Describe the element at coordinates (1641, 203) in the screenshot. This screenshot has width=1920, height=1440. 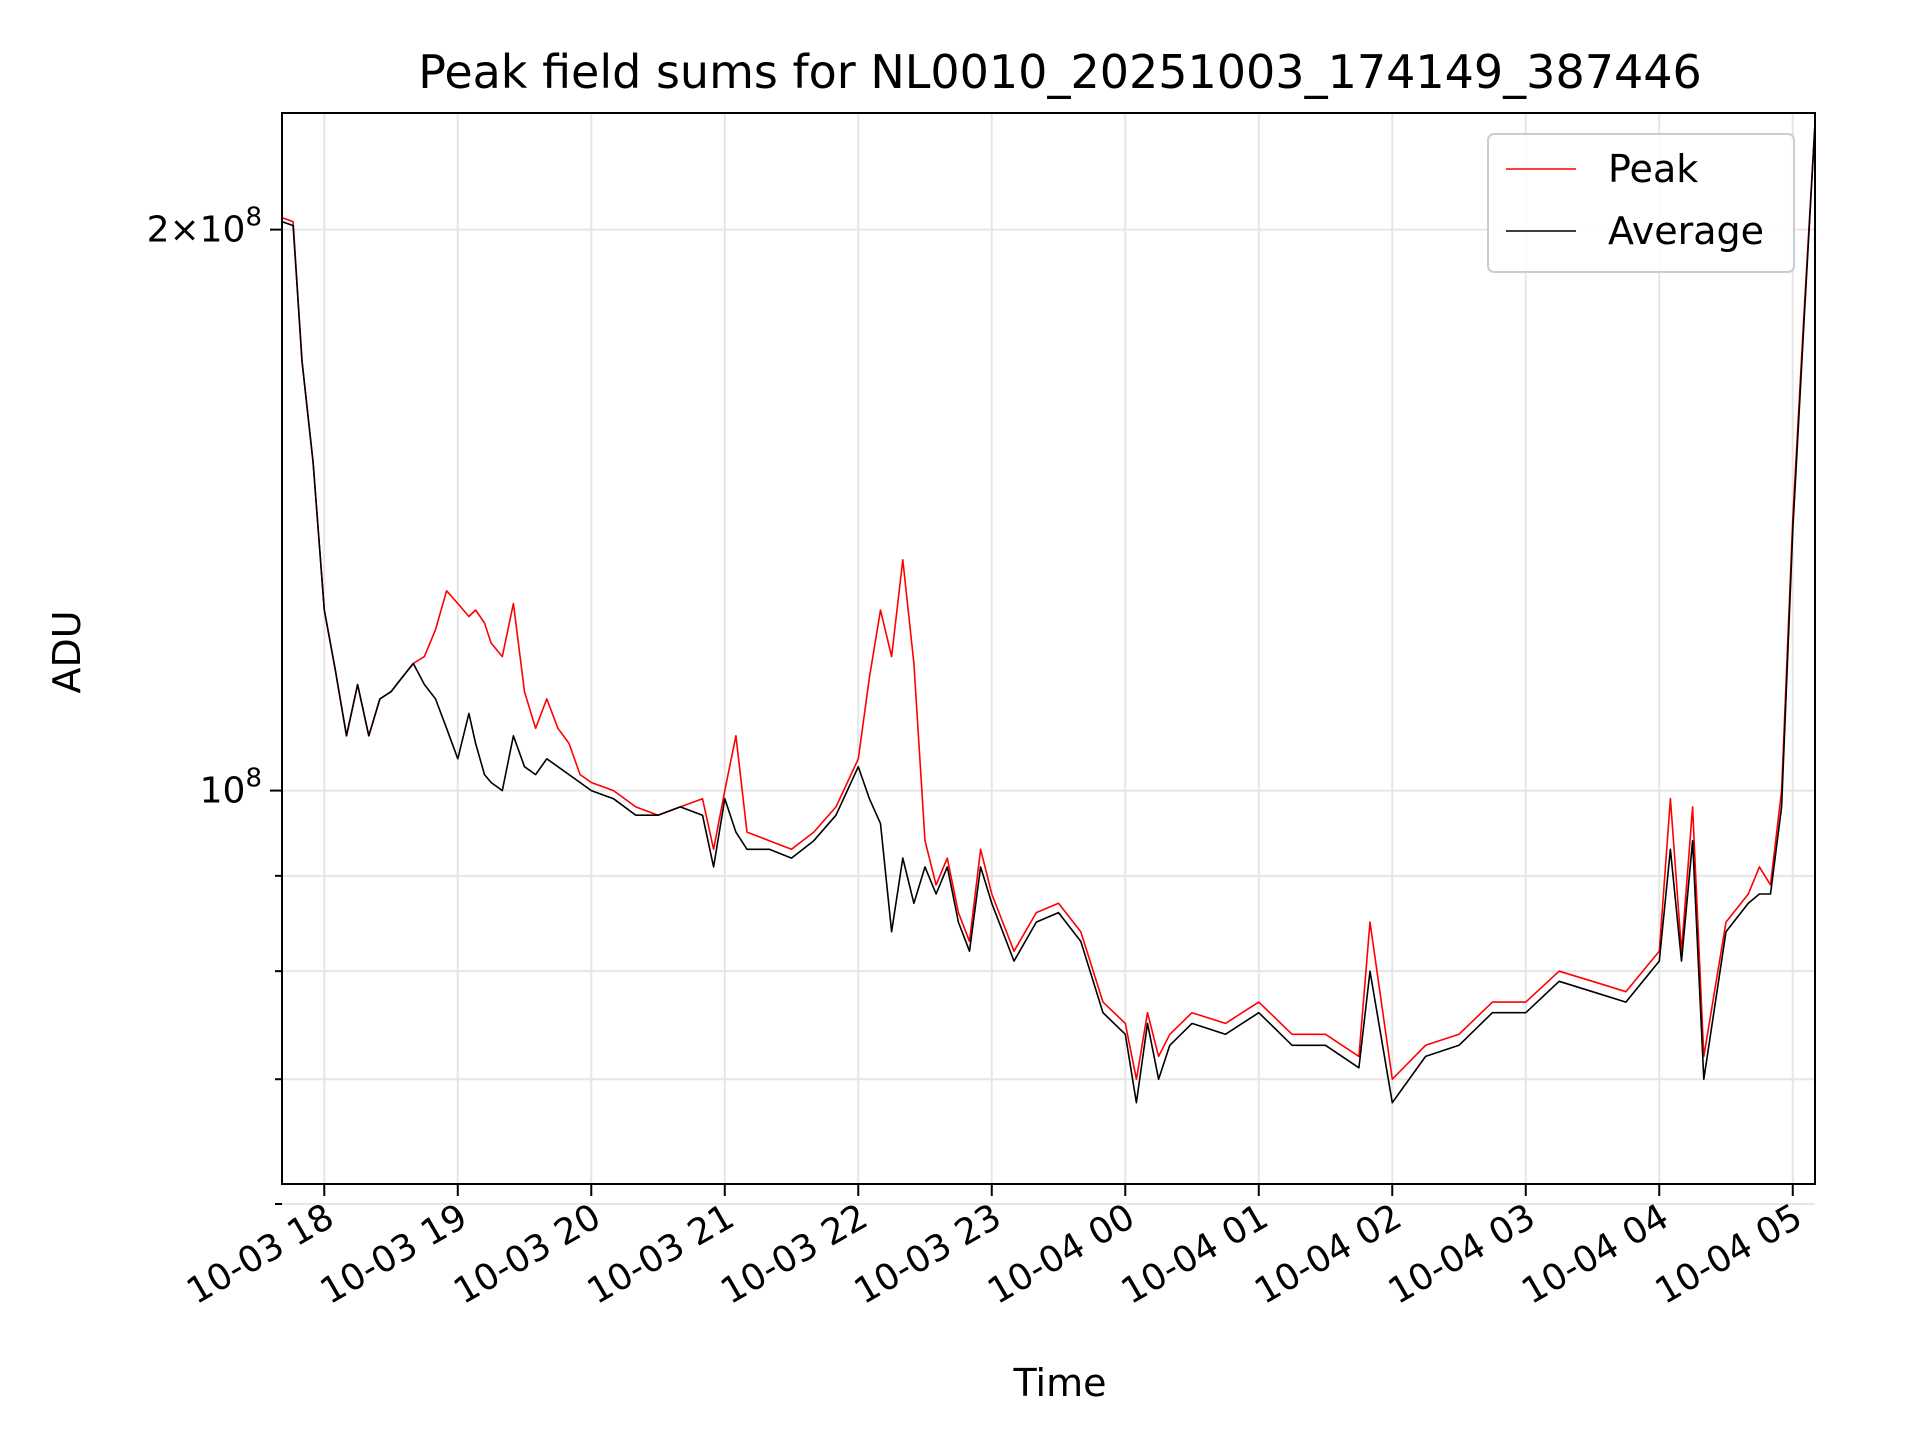
I see `legend: Peak Average` at that location.